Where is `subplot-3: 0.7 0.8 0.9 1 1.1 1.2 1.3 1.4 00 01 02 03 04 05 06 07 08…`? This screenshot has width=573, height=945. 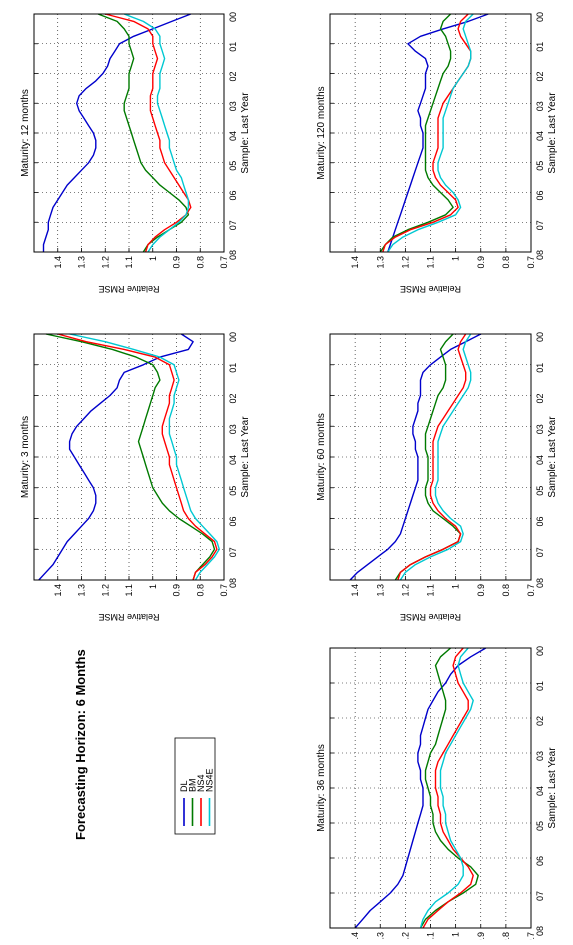 subplot-3: 0.7 0.8 0.9 1 1.1 1.2 1.3 1.4 00 01 02 03 04 05 06 07 08… is located at coordinates (437, 477).